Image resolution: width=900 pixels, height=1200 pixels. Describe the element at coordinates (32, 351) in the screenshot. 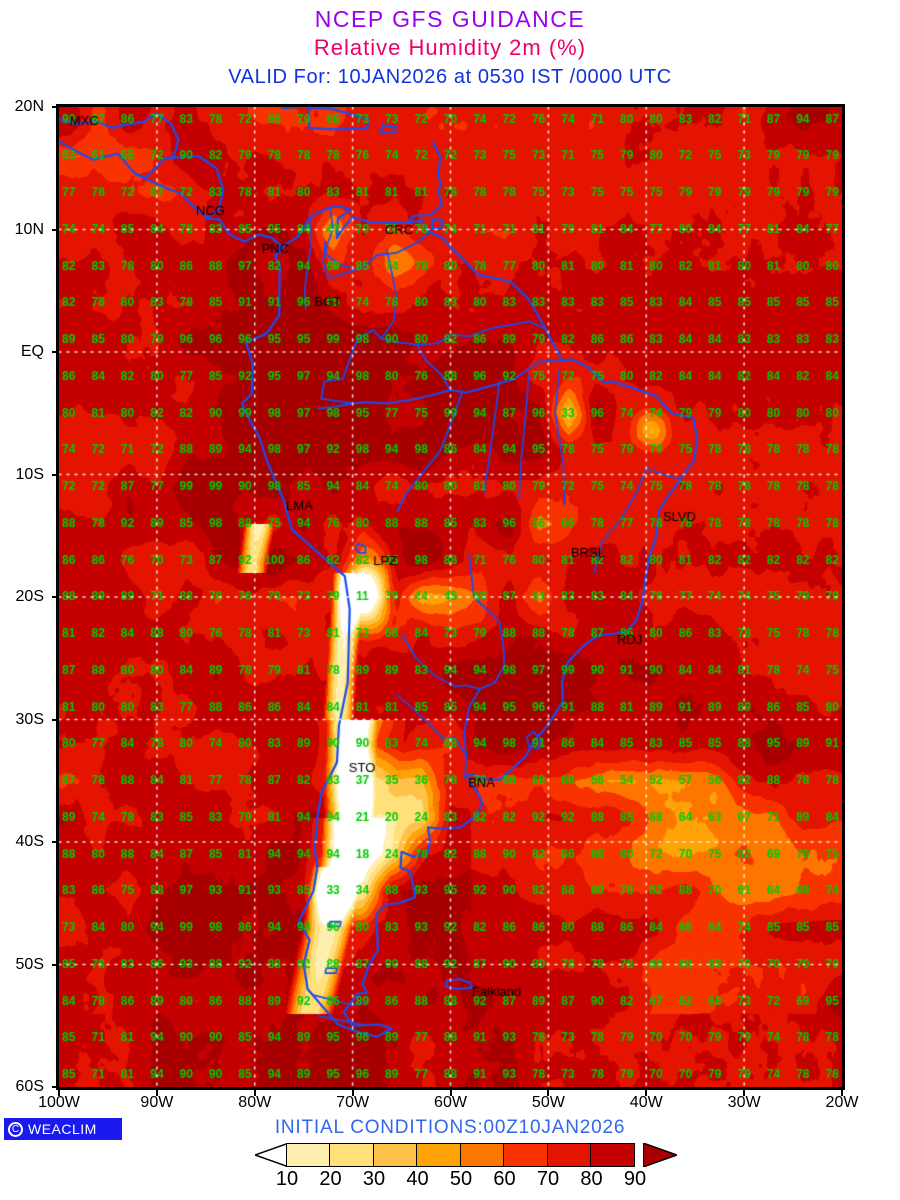

I see `lat-axis-label-EQ: EQ` at that location.